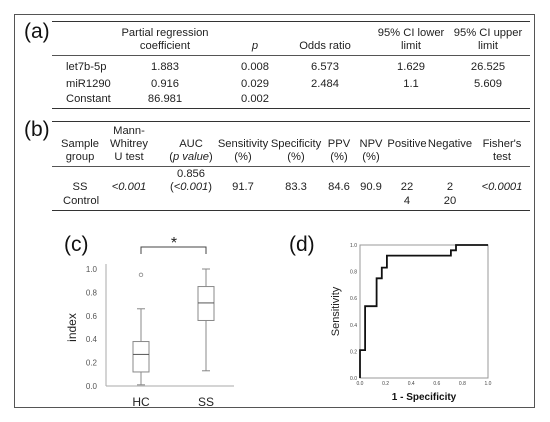 The image size is (550, 422). What do you see at coordinates (325, 46) in the screenshot?
I see `table-a-header-odds: Odds ratio` at bounding box center [325, 46].